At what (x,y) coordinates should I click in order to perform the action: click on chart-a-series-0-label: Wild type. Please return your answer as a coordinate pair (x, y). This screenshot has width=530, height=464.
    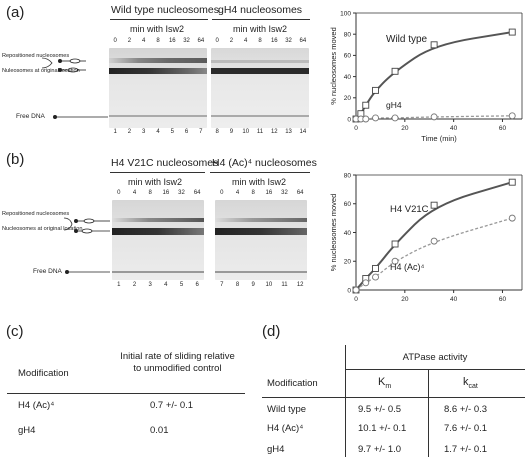
    Looking at the image, I should click on (407, 39).